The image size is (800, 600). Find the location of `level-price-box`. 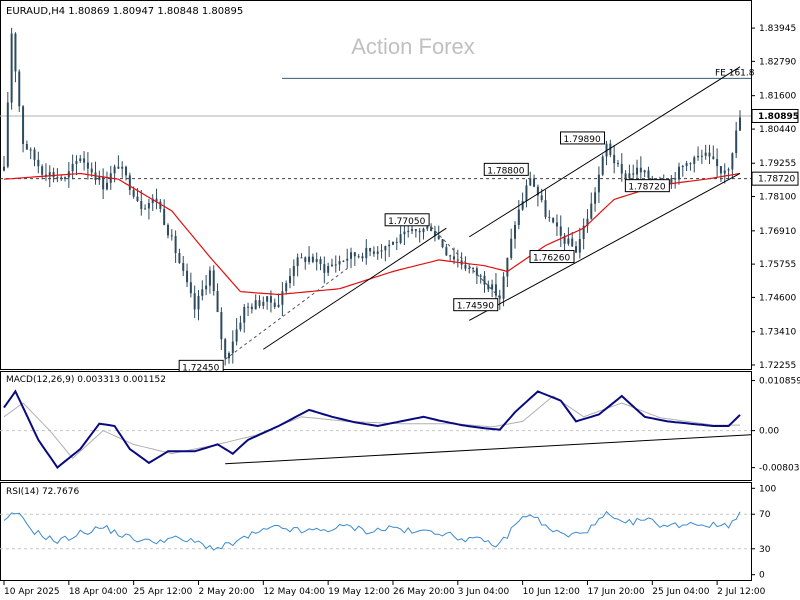

level-price-box is located at coordinates (775, 178).